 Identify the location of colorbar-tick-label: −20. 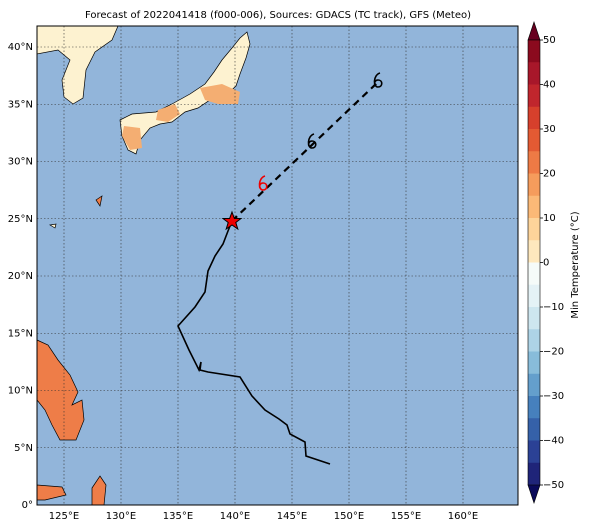
(553, 352).